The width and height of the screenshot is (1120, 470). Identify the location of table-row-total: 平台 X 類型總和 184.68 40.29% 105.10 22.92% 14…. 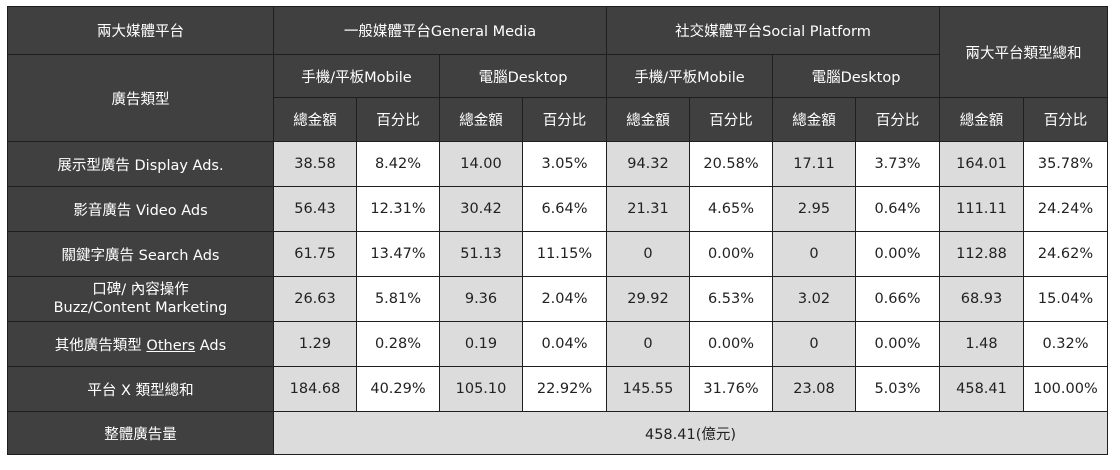
(557, 389).